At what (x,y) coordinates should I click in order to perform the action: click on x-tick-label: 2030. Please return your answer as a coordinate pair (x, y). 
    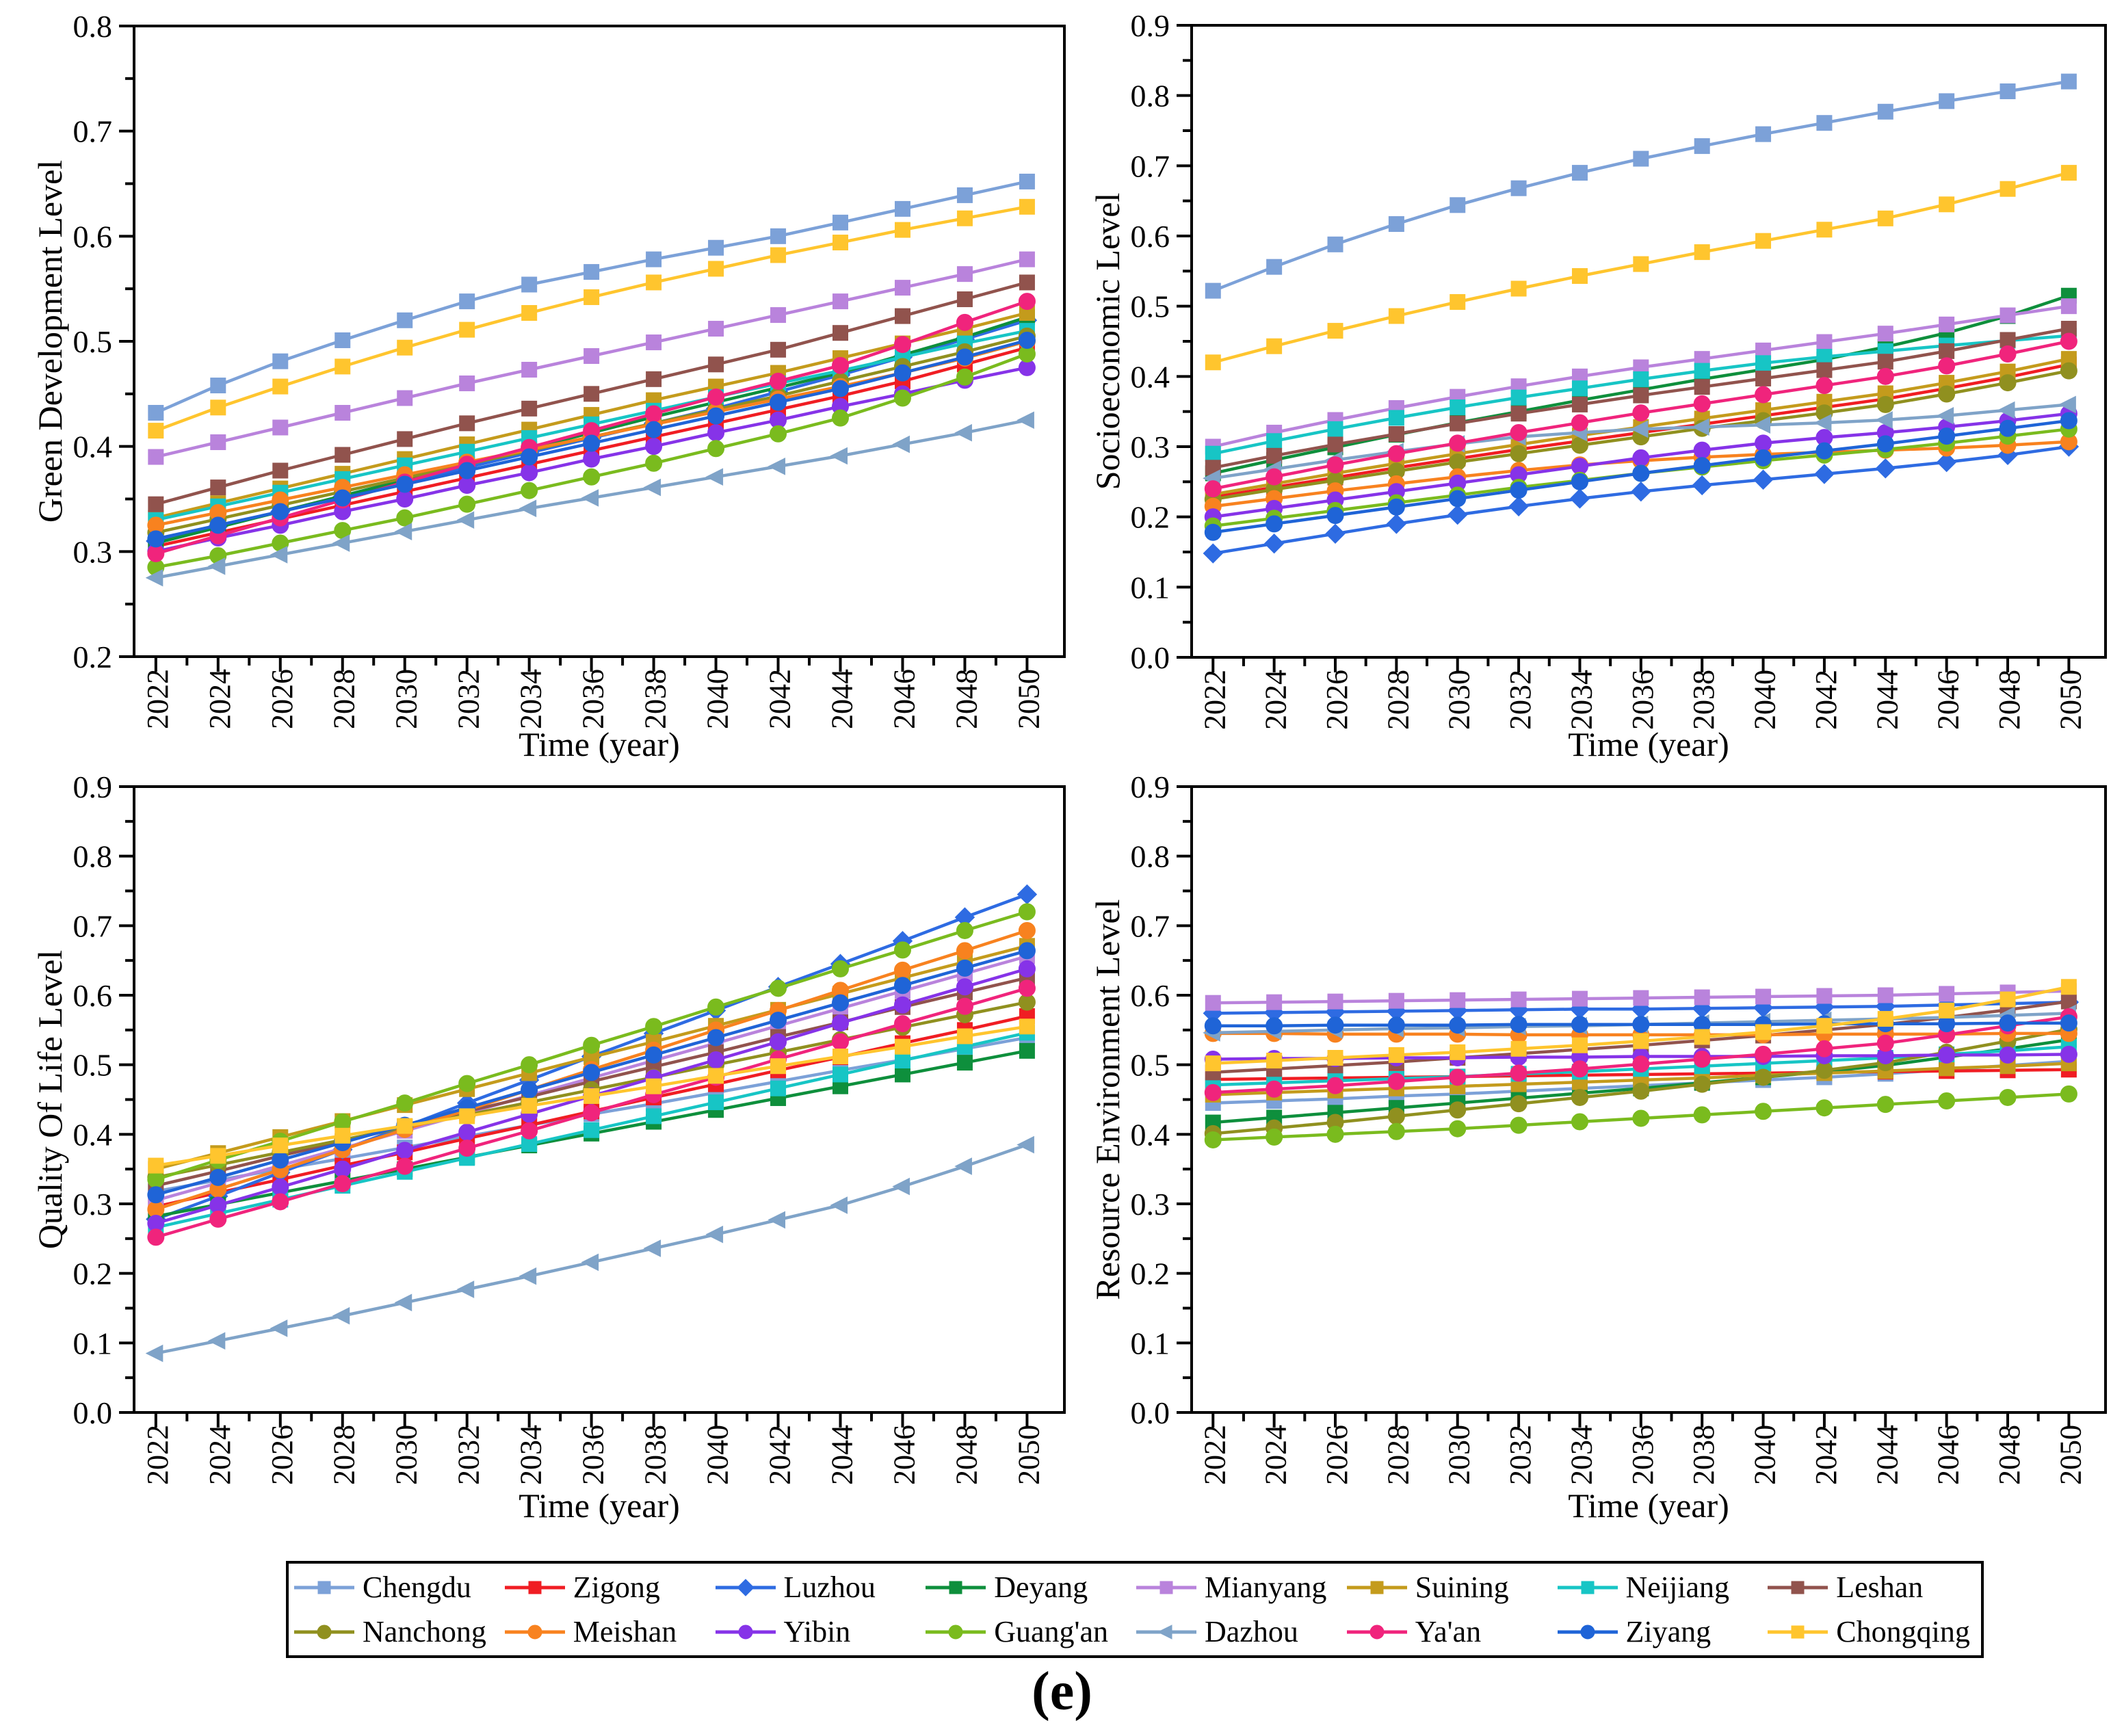
    Looking at the image, I should click on (406, 1455).